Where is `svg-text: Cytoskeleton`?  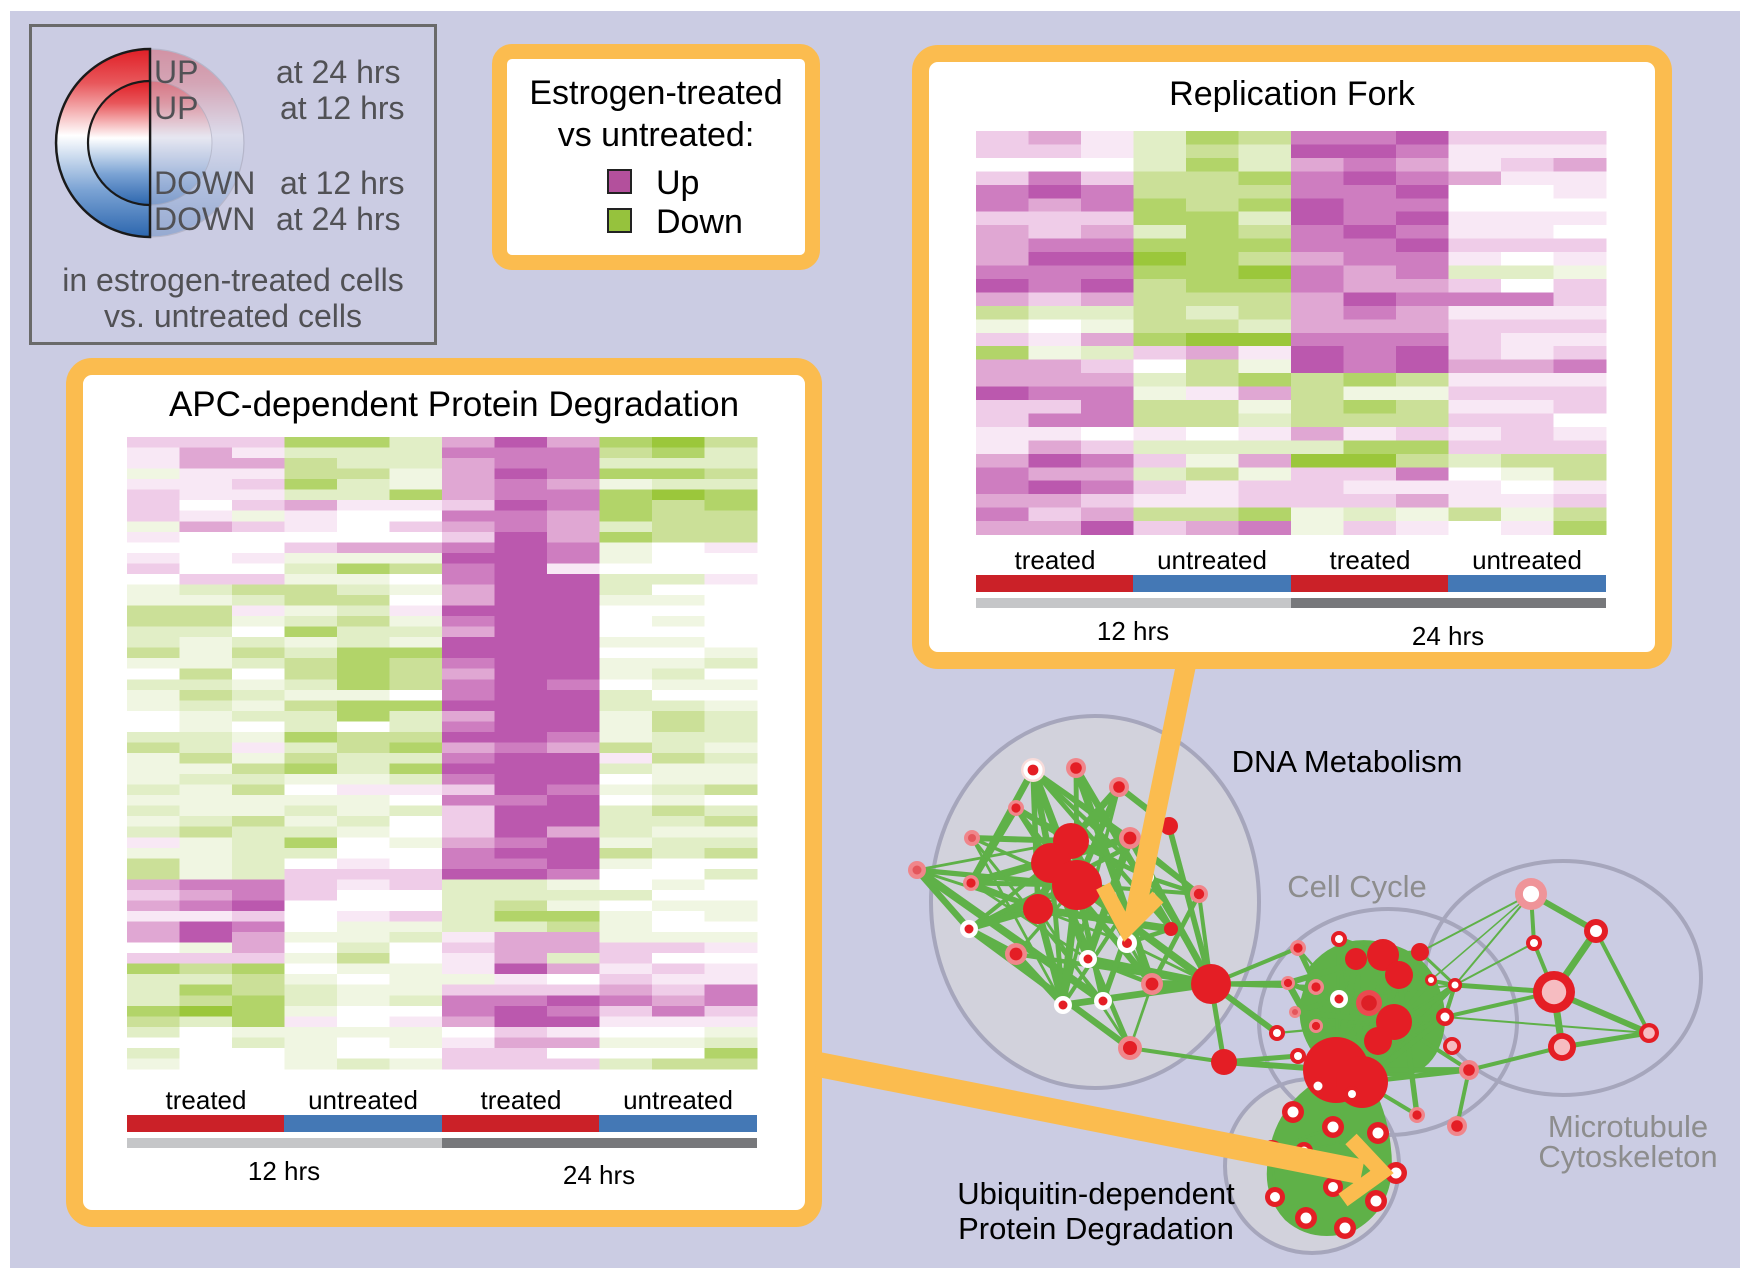 svg-text: Cytoskeleton is located at coordinates (1627, 1156).